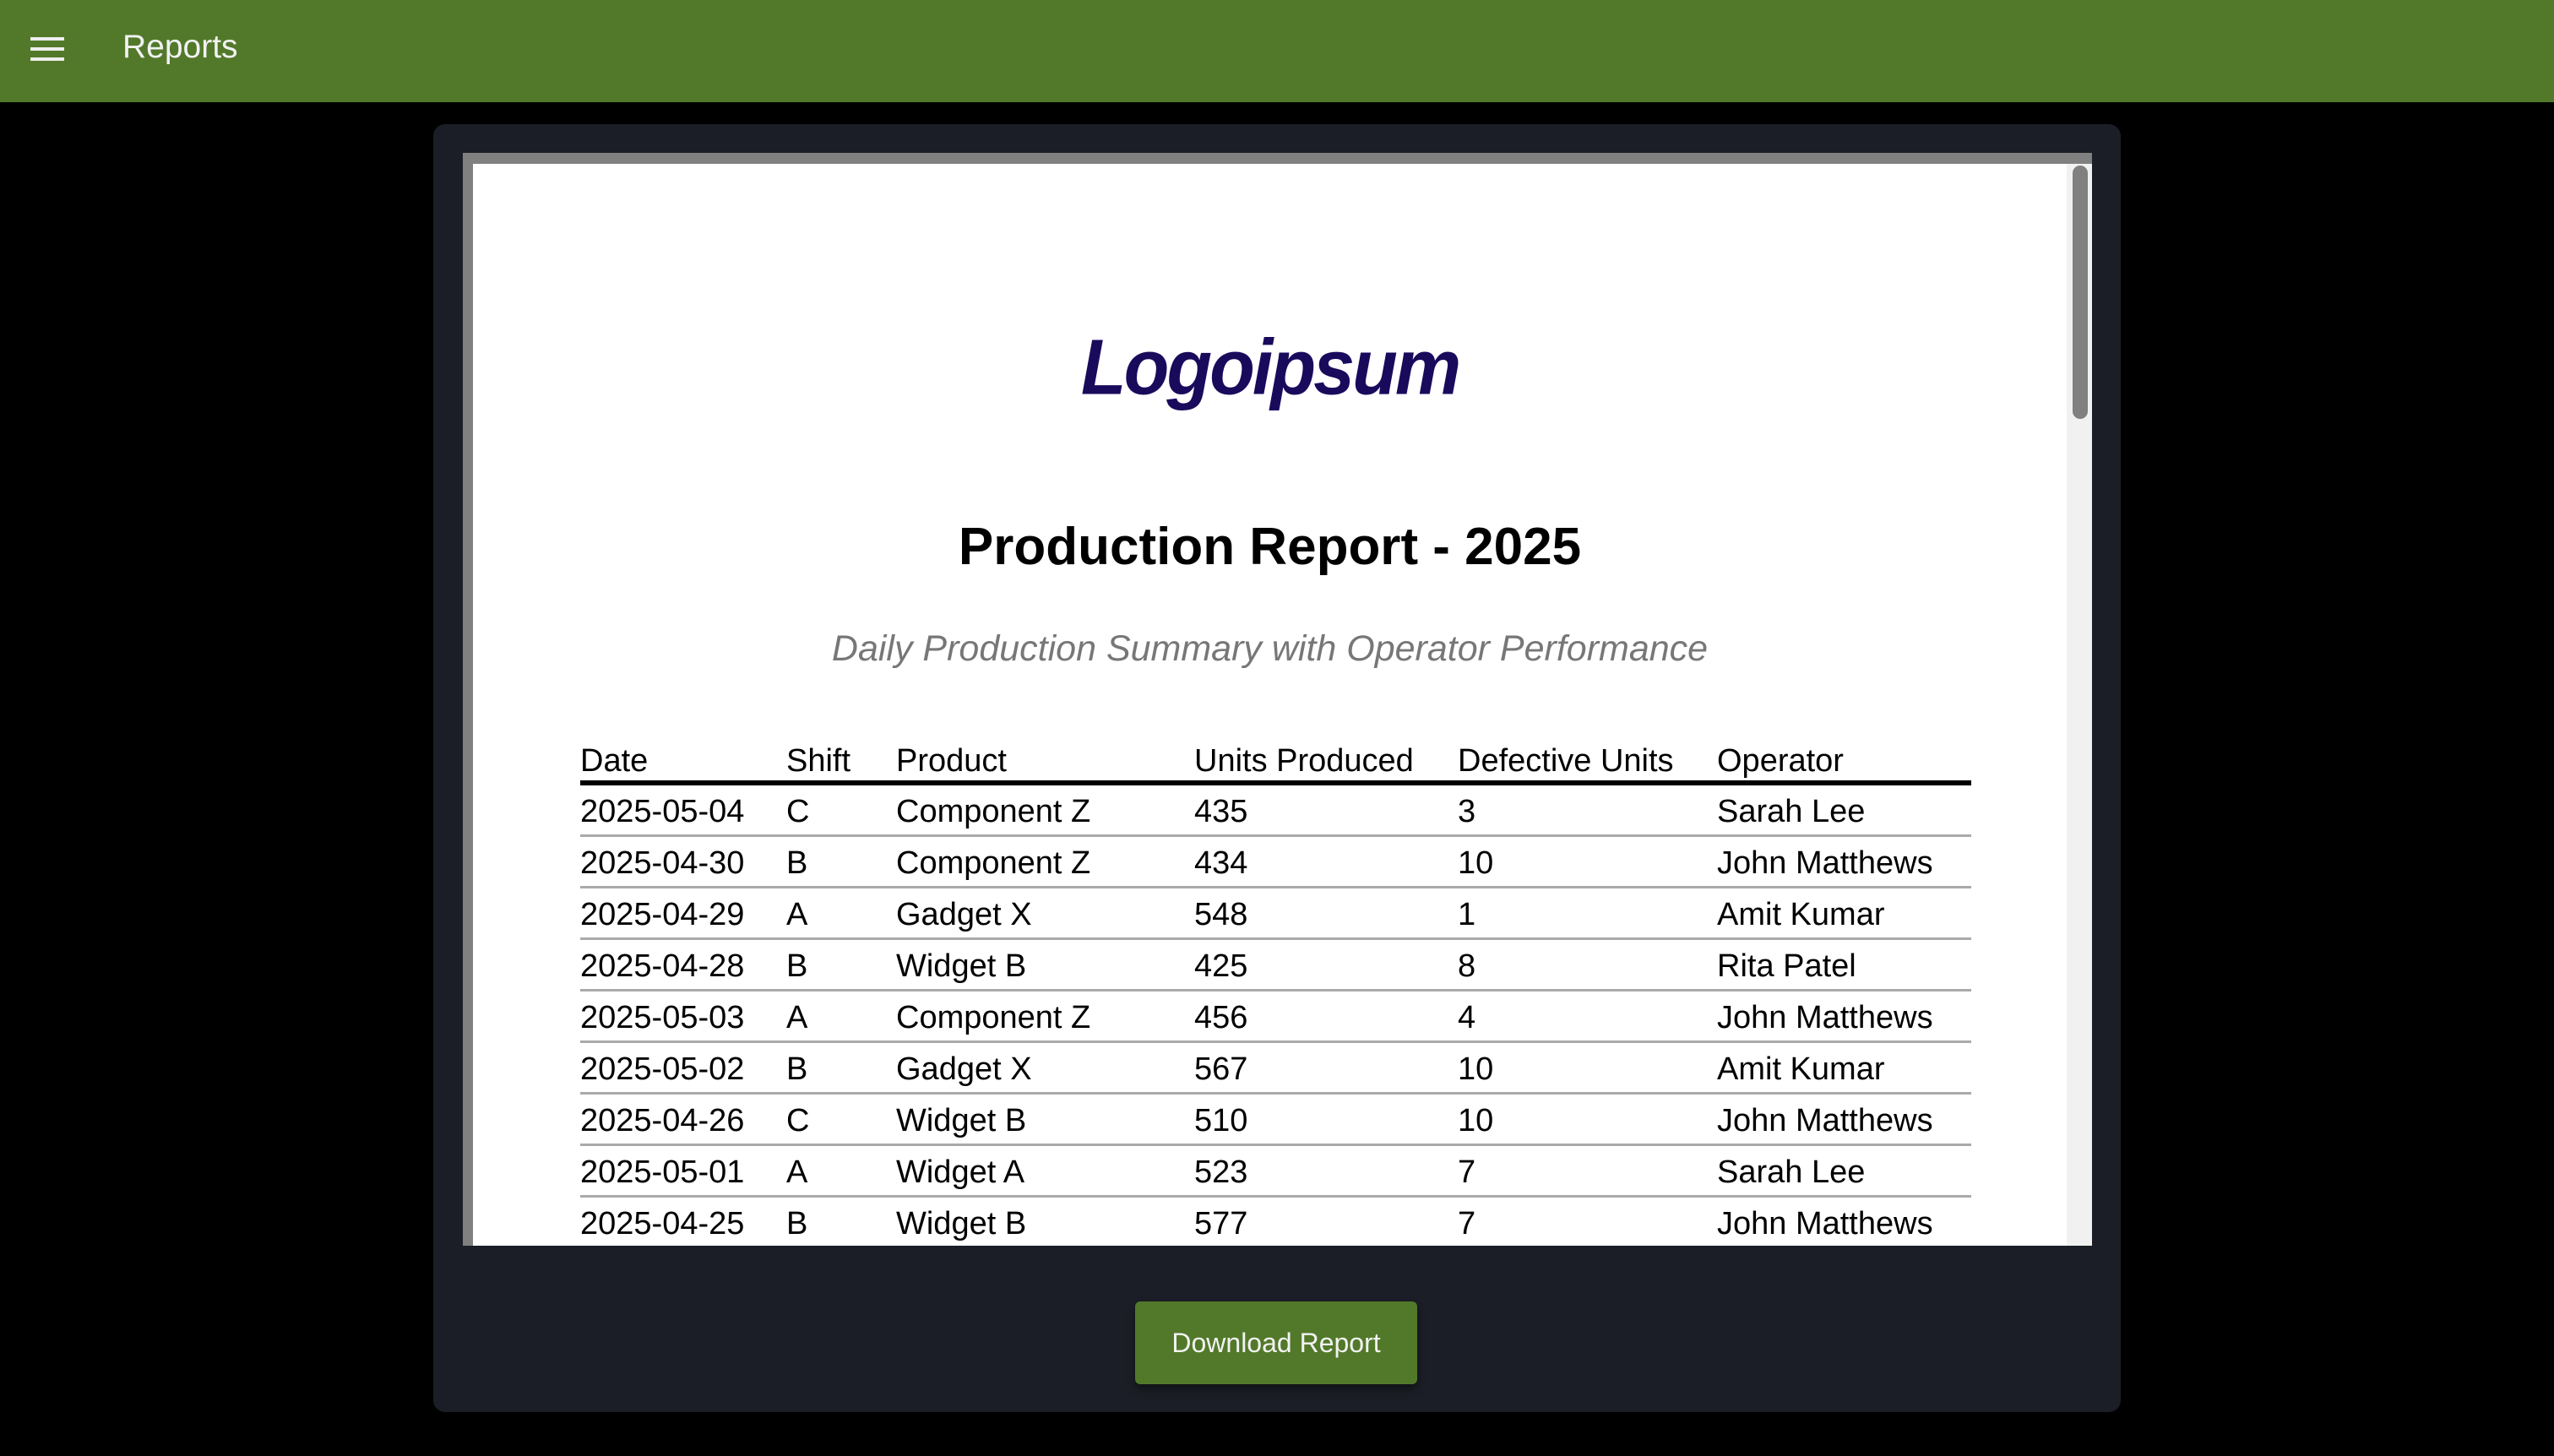 The width and height of the screenshot is (2554, 1456). Describe the element at coordinates (2080, 292) in the screenshot. I see `scrollbar-thumb` at that location.